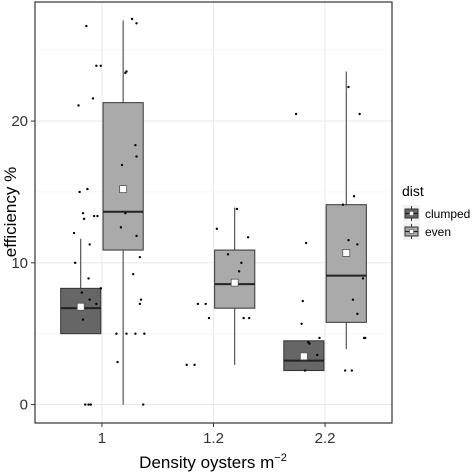 The height and width of the screenshot is (475, 474). What do you see at coordinates (325, 438) in the screenshot?
I see `x-tick-label: 2.2` at bounding box center [325, 438].